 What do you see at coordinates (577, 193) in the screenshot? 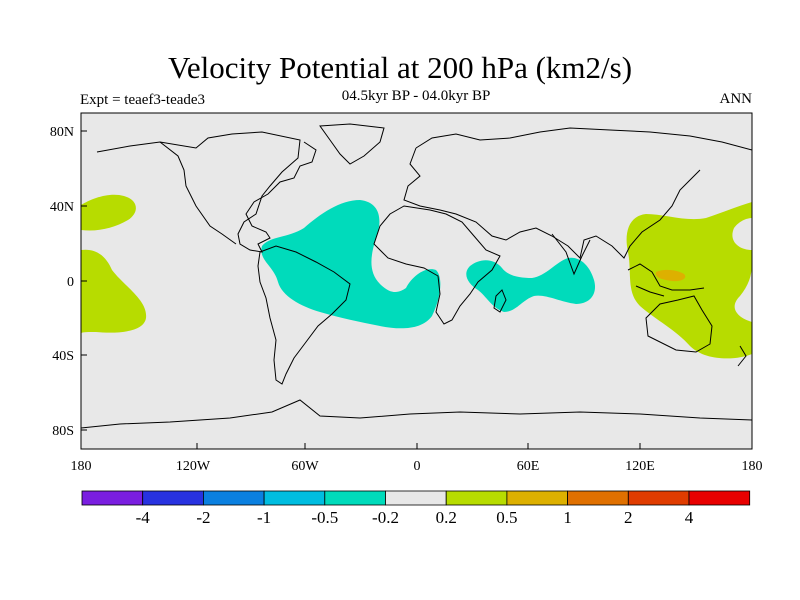
I see `coastline-europe-asia` at bounding box center [577, 193].